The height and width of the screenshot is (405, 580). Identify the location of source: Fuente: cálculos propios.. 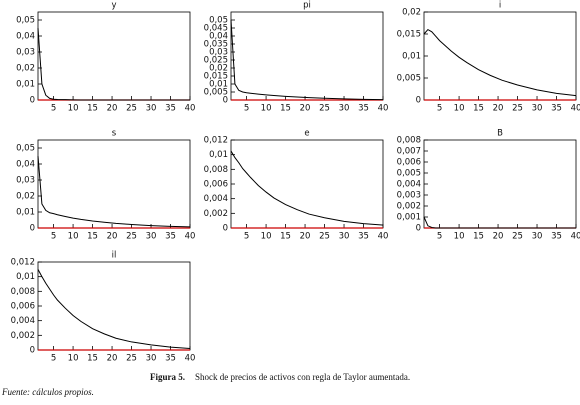
(47, 392).